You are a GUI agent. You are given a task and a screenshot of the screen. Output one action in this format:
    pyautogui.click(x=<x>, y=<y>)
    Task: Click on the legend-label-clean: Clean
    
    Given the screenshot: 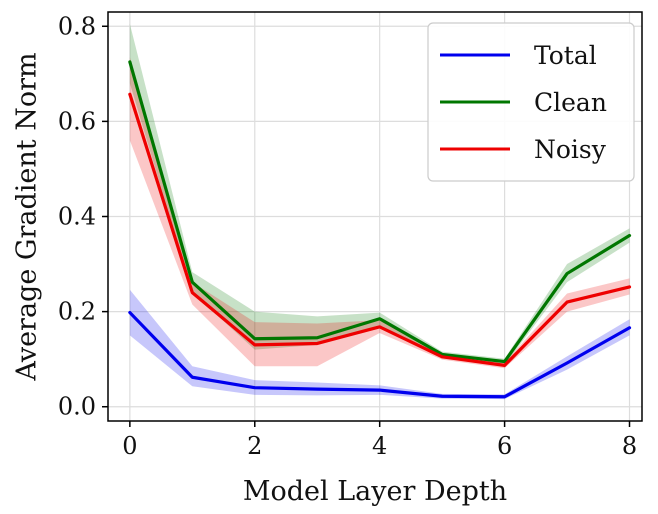 What is the action you would take?
    pyautogui.click(x=570, y=102)
    